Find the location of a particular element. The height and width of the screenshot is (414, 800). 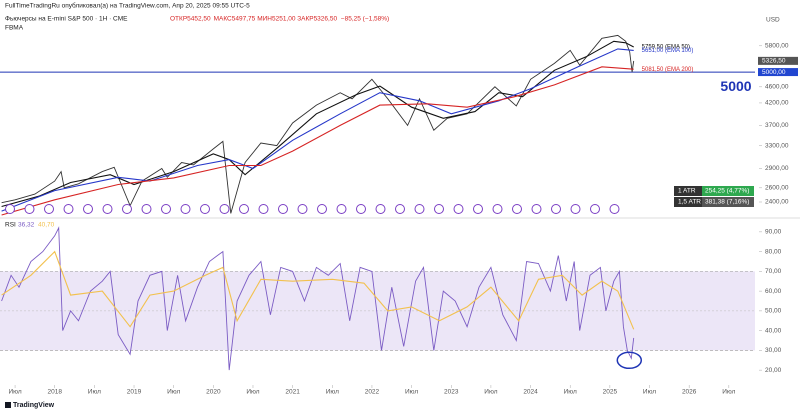

y-tick-label: 3300,00 is located at coordinates (777, 145).